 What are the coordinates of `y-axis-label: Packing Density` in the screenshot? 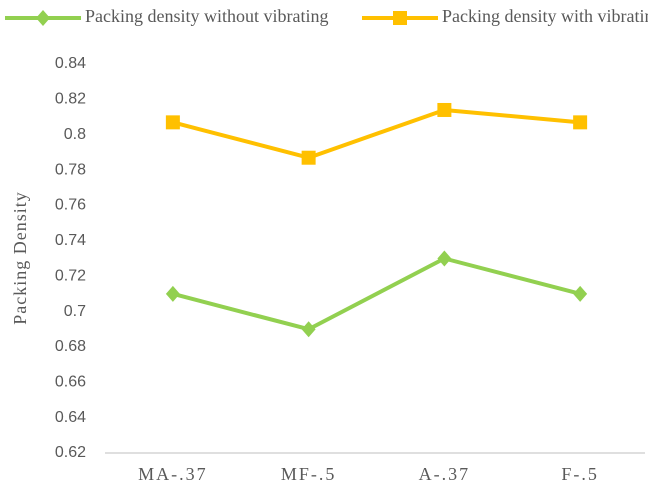 It's located at (20, 258).